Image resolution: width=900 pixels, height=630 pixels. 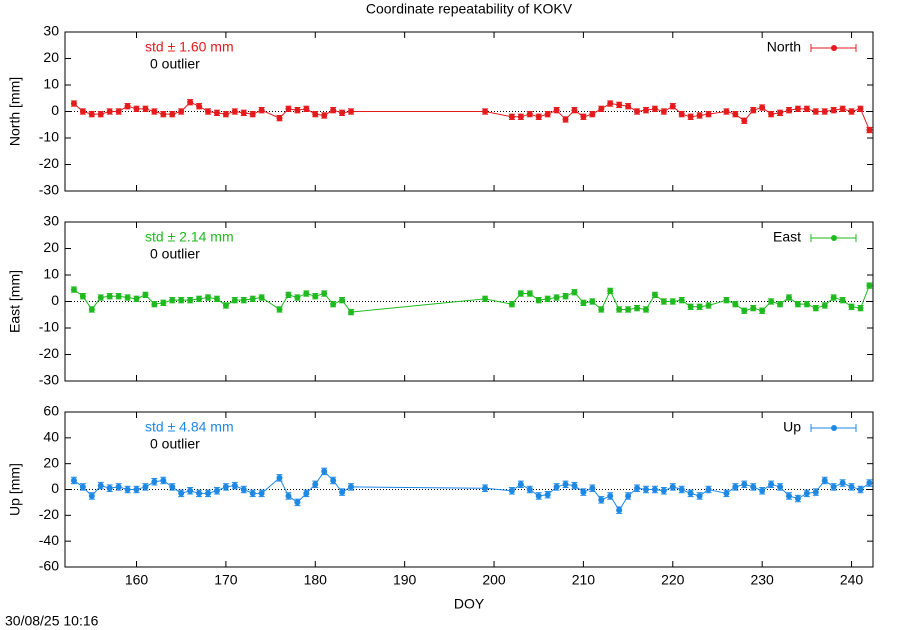 What do you see at coordinates (51, 84) in the screenshot?
I see `y-tick-label: 10` at bounding box center [51, 84].